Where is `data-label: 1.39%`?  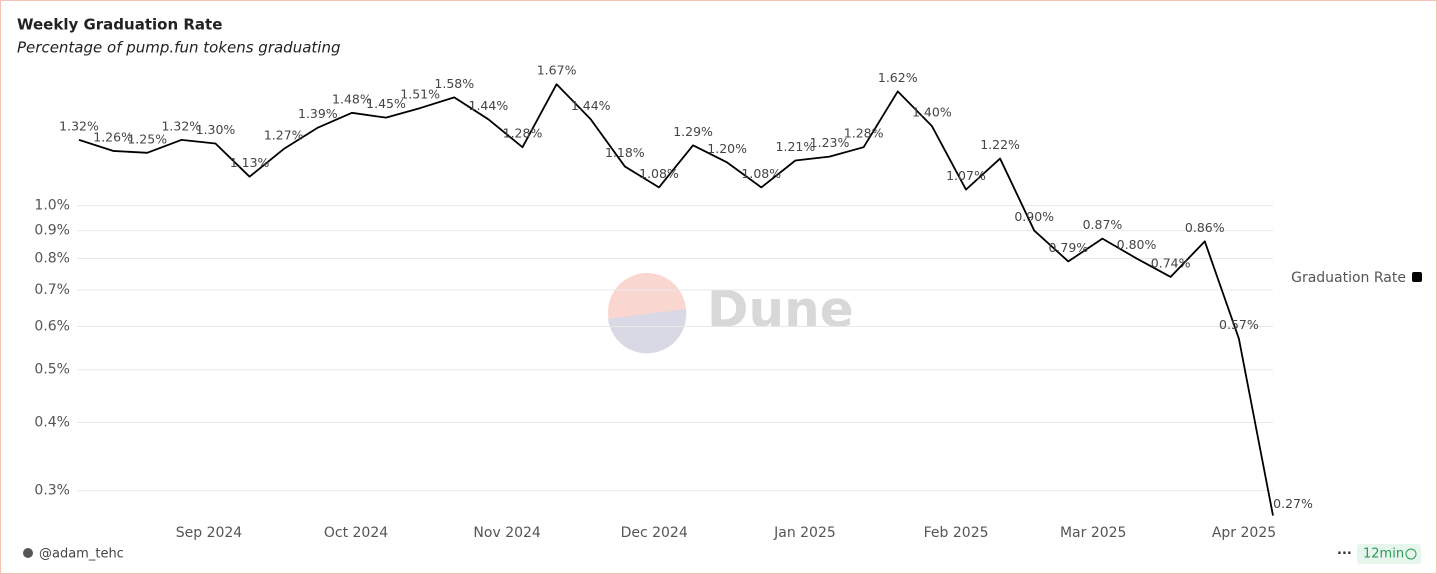
data-label: 1.39% is located at coordinates (318, 113).